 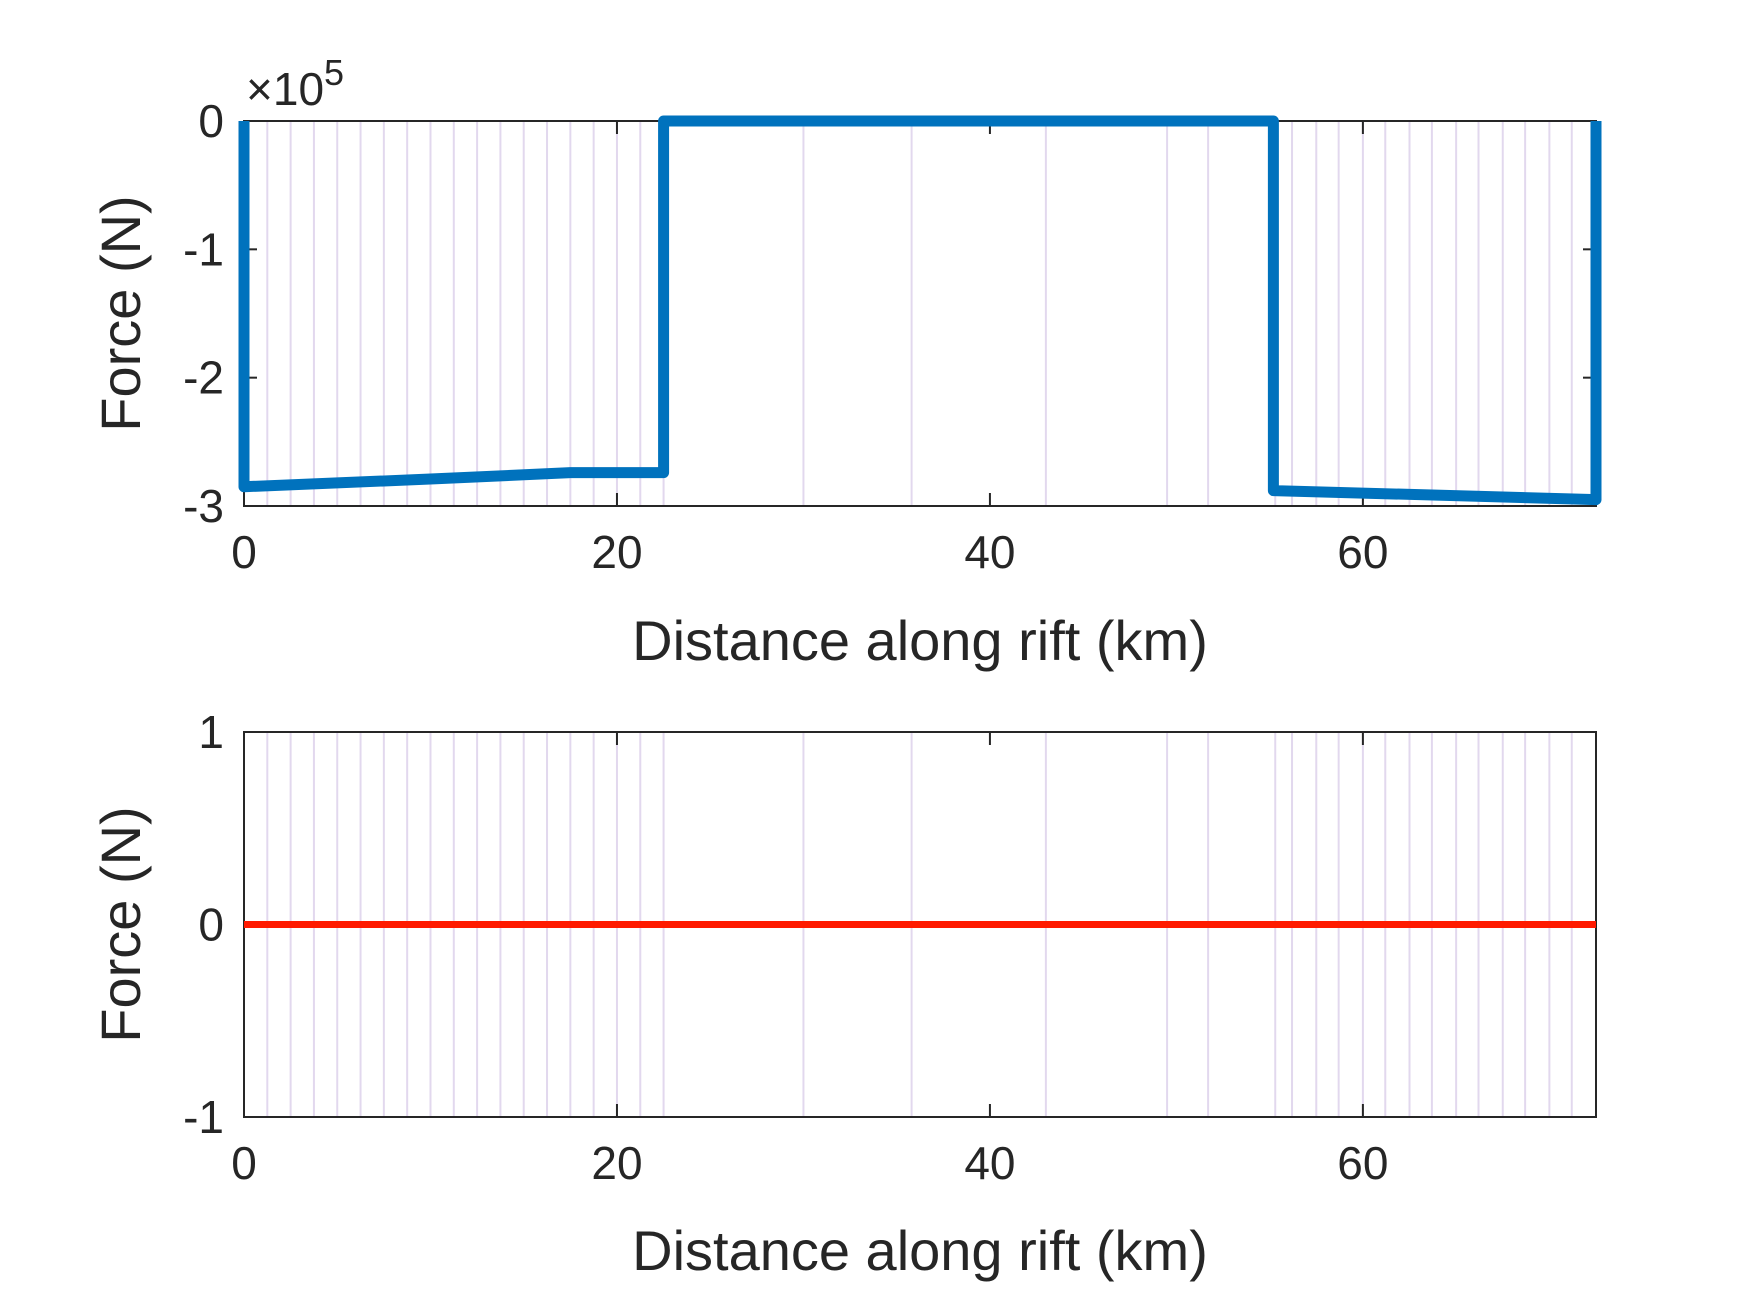 What do you see at coordinates (334, 72) in the screenshot?
I see `y-exponent-power: 5` at bounding box center [334, 72].